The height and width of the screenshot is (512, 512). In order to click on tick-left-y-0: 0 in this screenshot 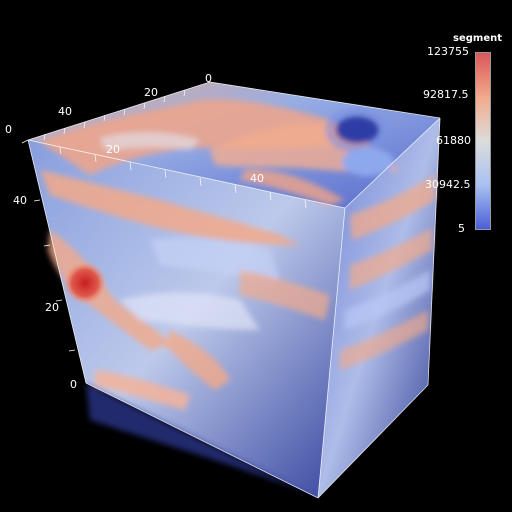, I will do `click(73, 384)`.